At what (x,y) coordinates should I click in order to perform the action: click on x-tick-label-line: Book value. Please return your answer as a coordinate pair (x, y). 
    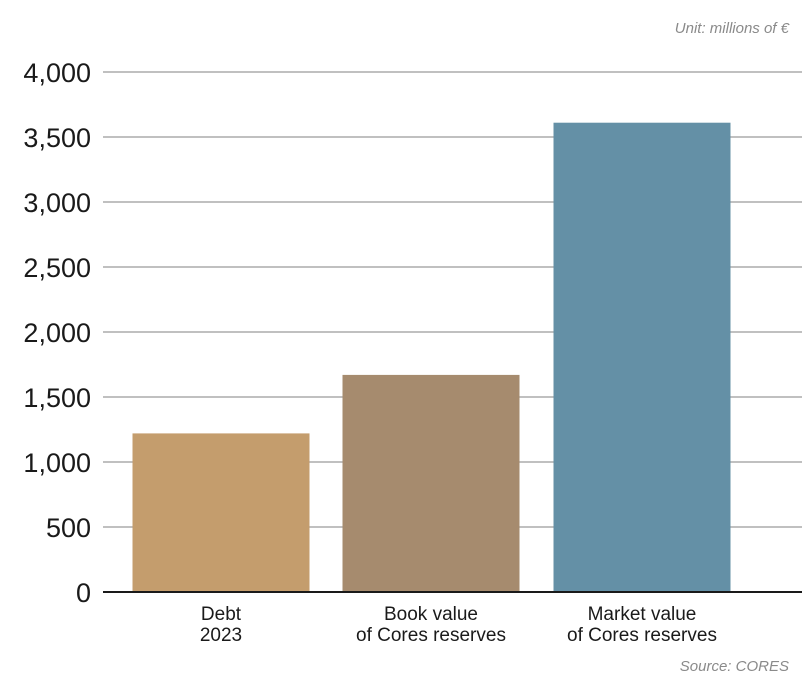
    Looking at the image, I should click on (431, 614).